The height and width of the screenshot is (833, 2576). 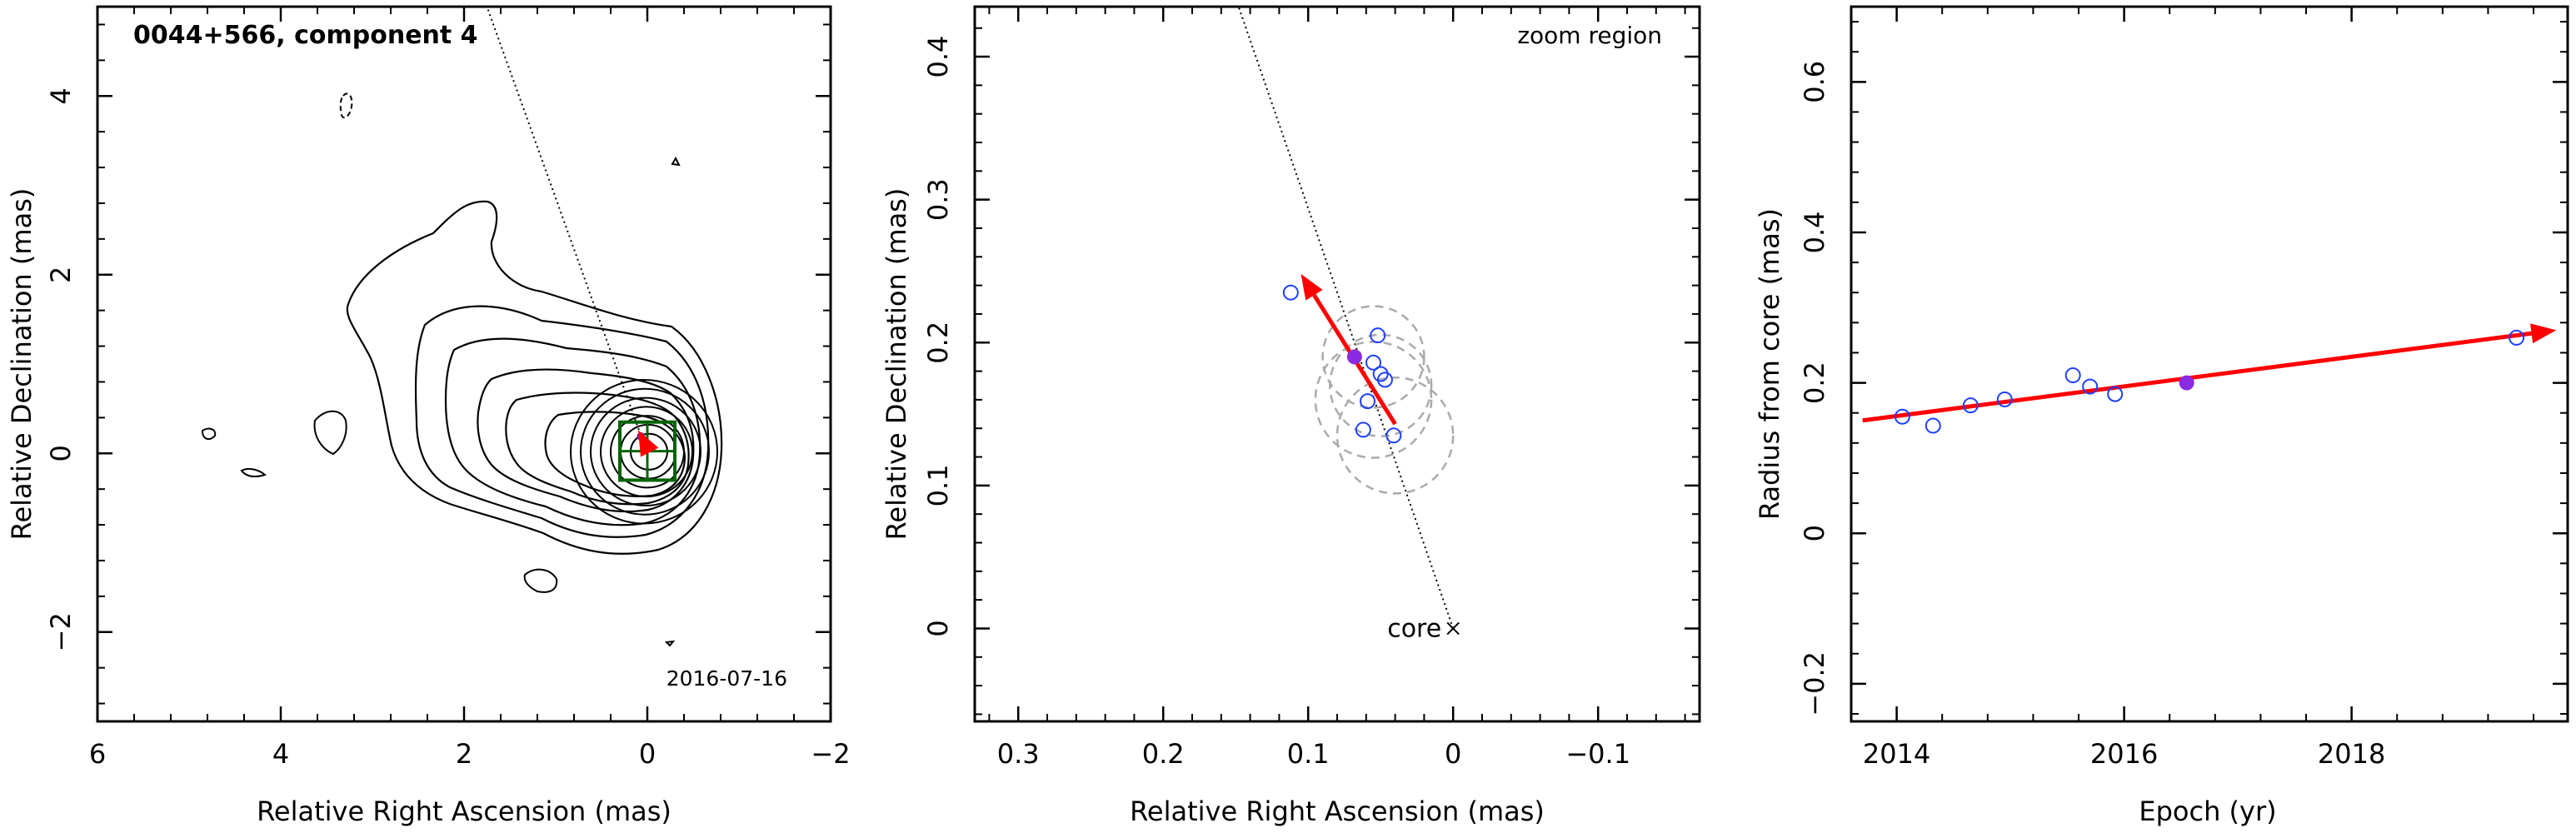 I want to click on y-tick-label: −0.2, so click(x=1814, y=683).